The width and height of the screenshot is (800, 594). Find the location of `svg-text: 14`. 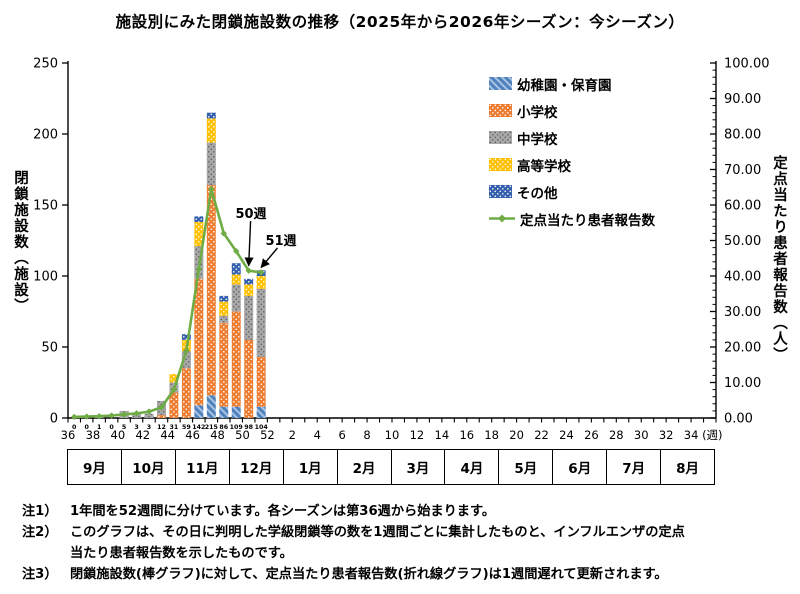

svg-text: 14 is located at coordinates (442, 435).